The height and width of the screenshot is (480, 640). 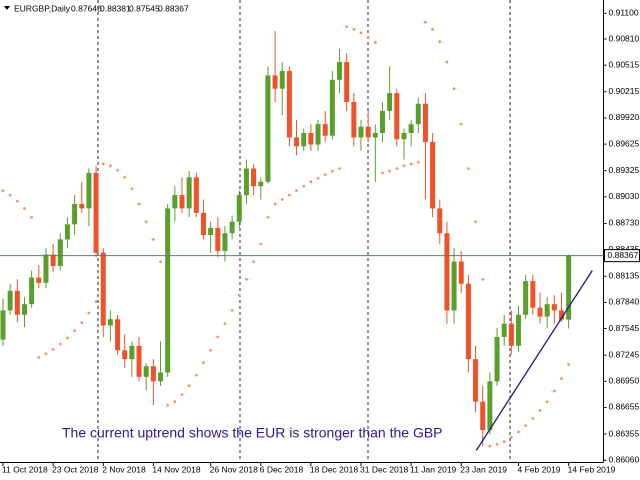 I want to click on y-tick-label: 0.87545, so click(x=624, y=328).